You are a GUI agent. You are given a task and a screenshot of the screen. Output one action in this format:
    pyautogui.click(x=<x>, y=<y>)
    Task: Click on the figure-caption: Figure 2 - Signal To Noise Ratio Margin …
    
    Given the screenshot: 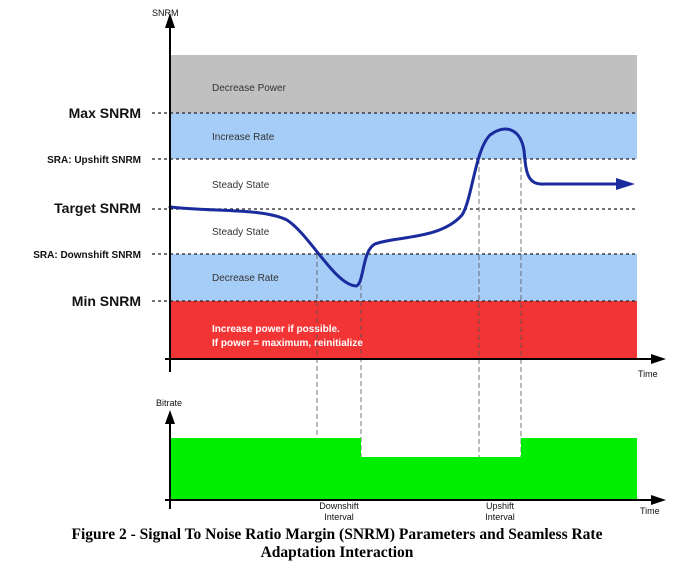 What is the action you would take?
    pyautogui.click(x=337, y=544)
    